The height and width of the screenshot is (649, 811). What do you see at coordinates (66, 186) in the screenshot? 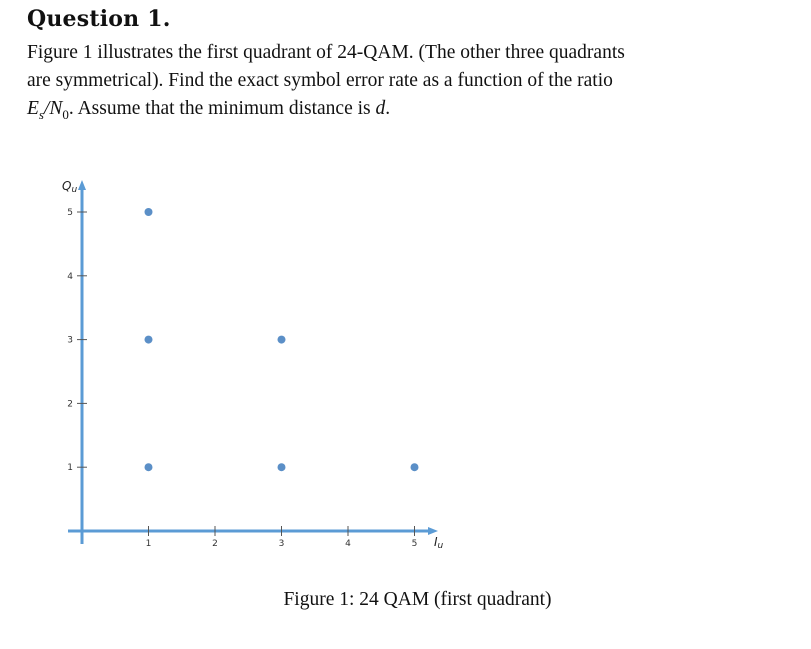
I see `y-axis-label-main: Q` at bounding box center [66, 186].